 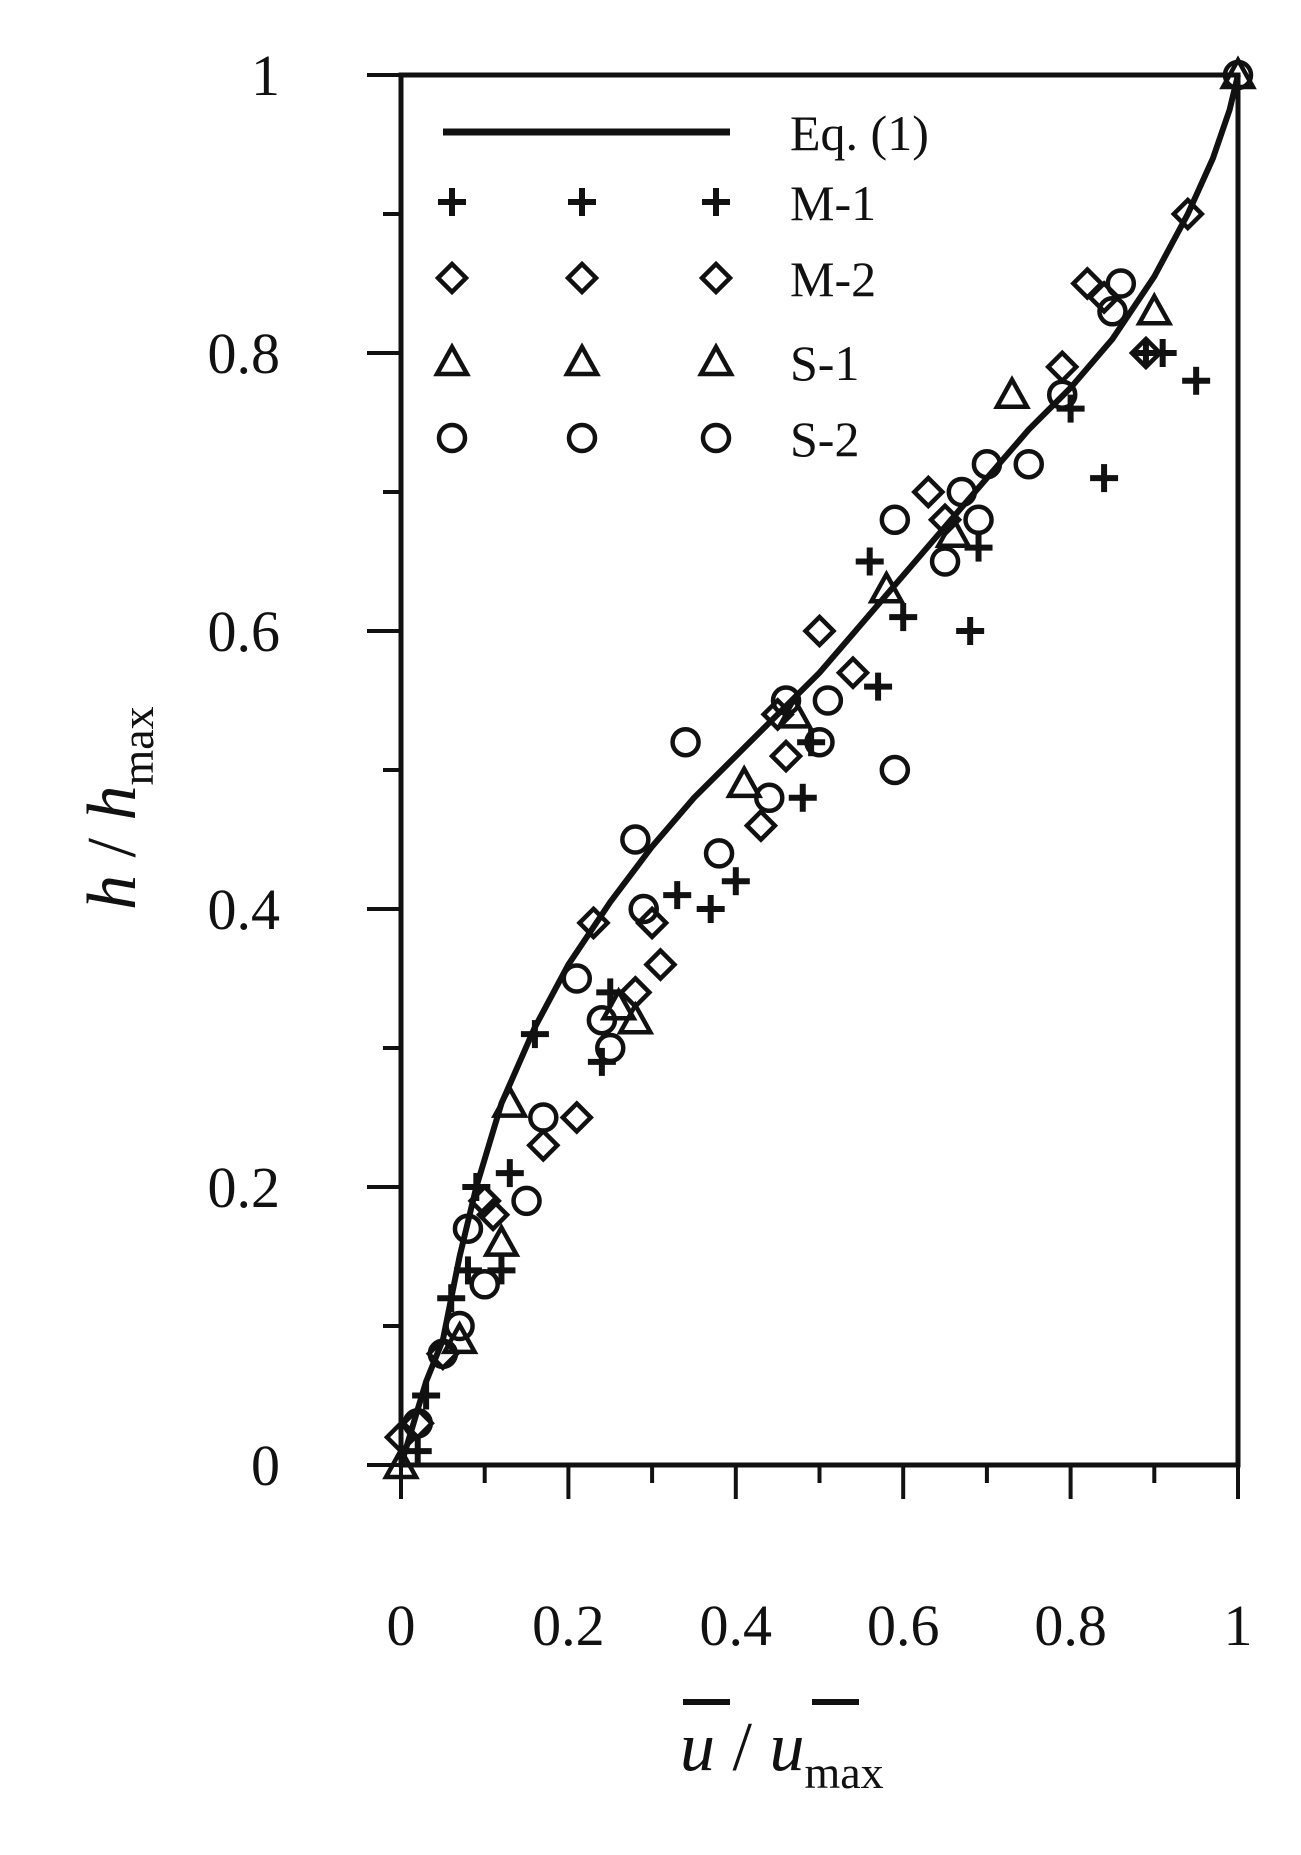 I want to click on x-title-main2: u, so click(x=786, y=1747).